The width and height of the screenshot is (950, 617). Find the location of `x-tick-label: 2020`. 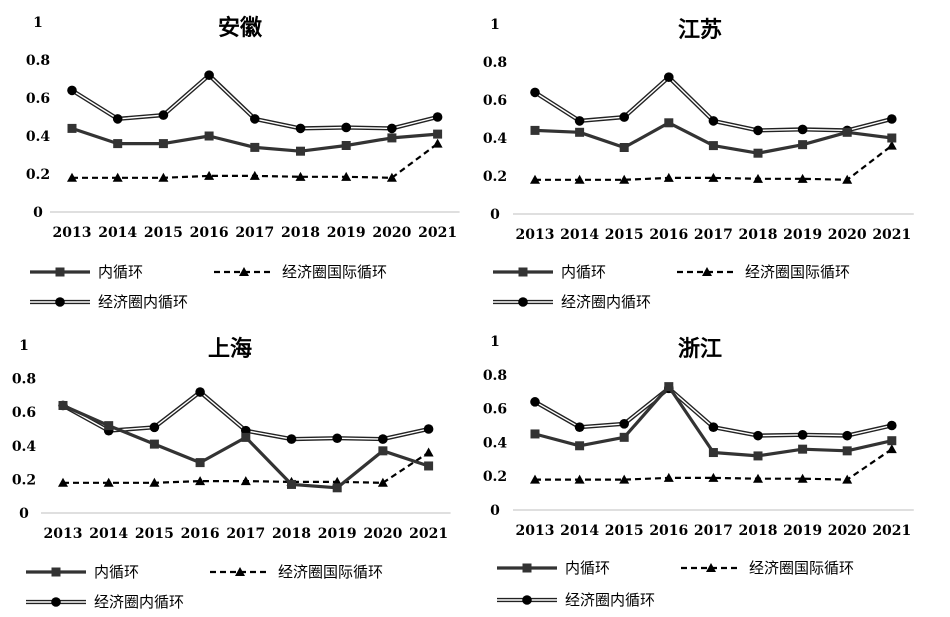

x-tick-label: 2020 is located at coordinates (382, 534).